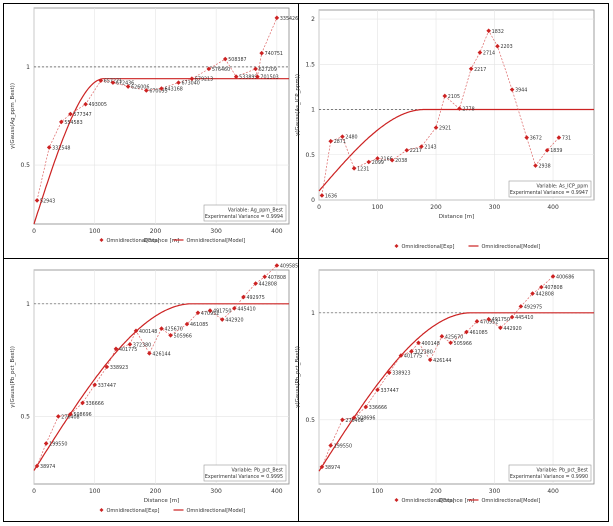  Describe the element at coordinates (107, 386) in the screenshot. I see `data-label: 337447` at that location.